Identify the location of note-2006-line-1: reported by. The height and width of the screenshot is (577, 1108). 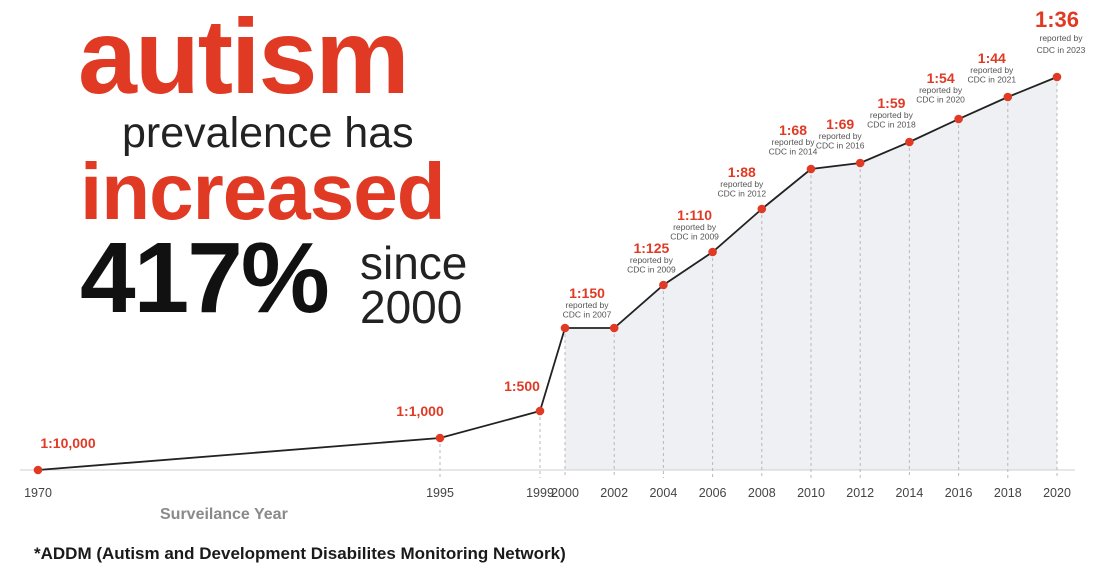
(695, 227).